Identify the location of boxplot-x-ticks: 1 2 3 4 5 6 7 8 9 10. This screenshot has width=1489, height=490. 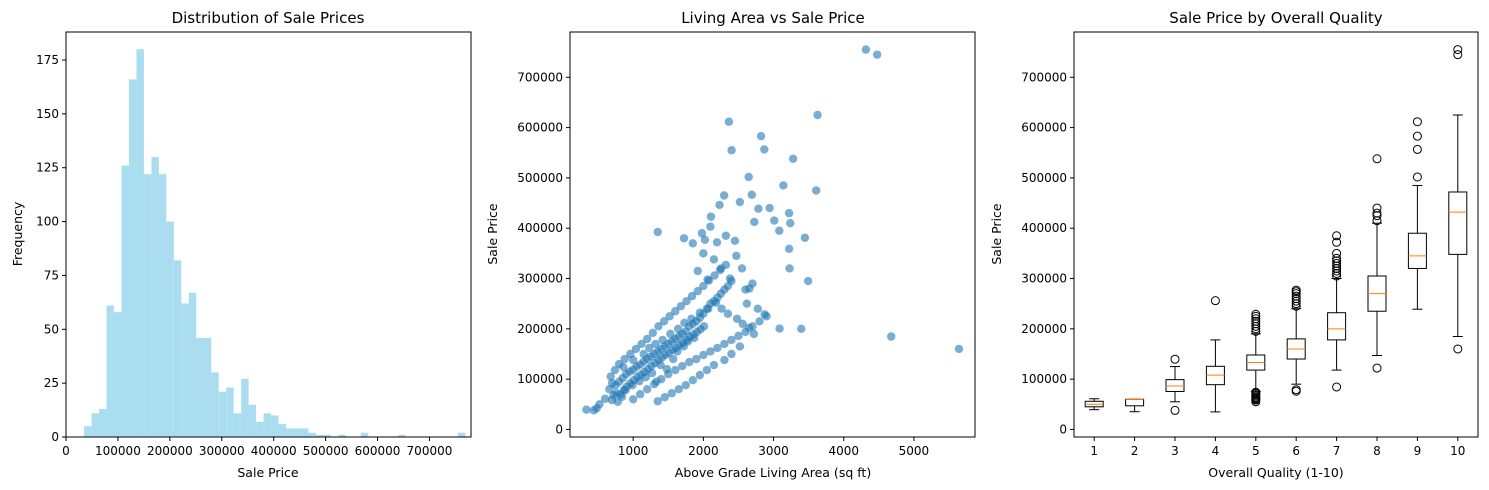
(1277, 447).